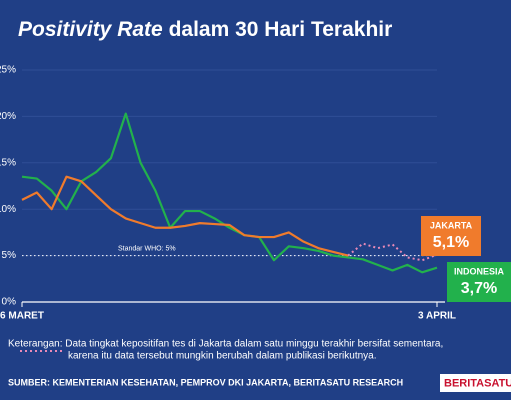 The image size is (511, 400). Describe the element at coordinates (8, 209) in the screenshot. I see `y-tick-label: 10%` at that location.